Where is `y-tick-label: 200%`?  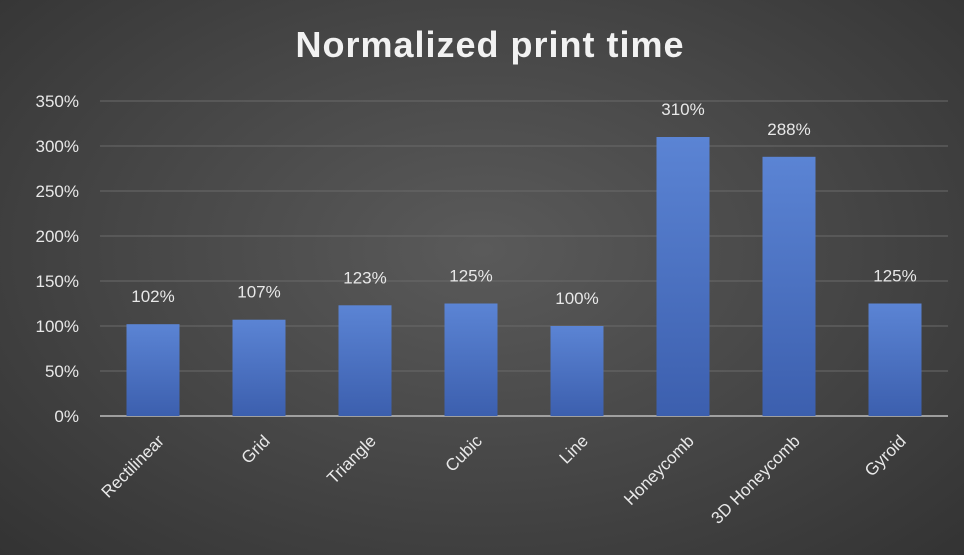
y-tick-label: 200% is located at coordinates (57, 236).